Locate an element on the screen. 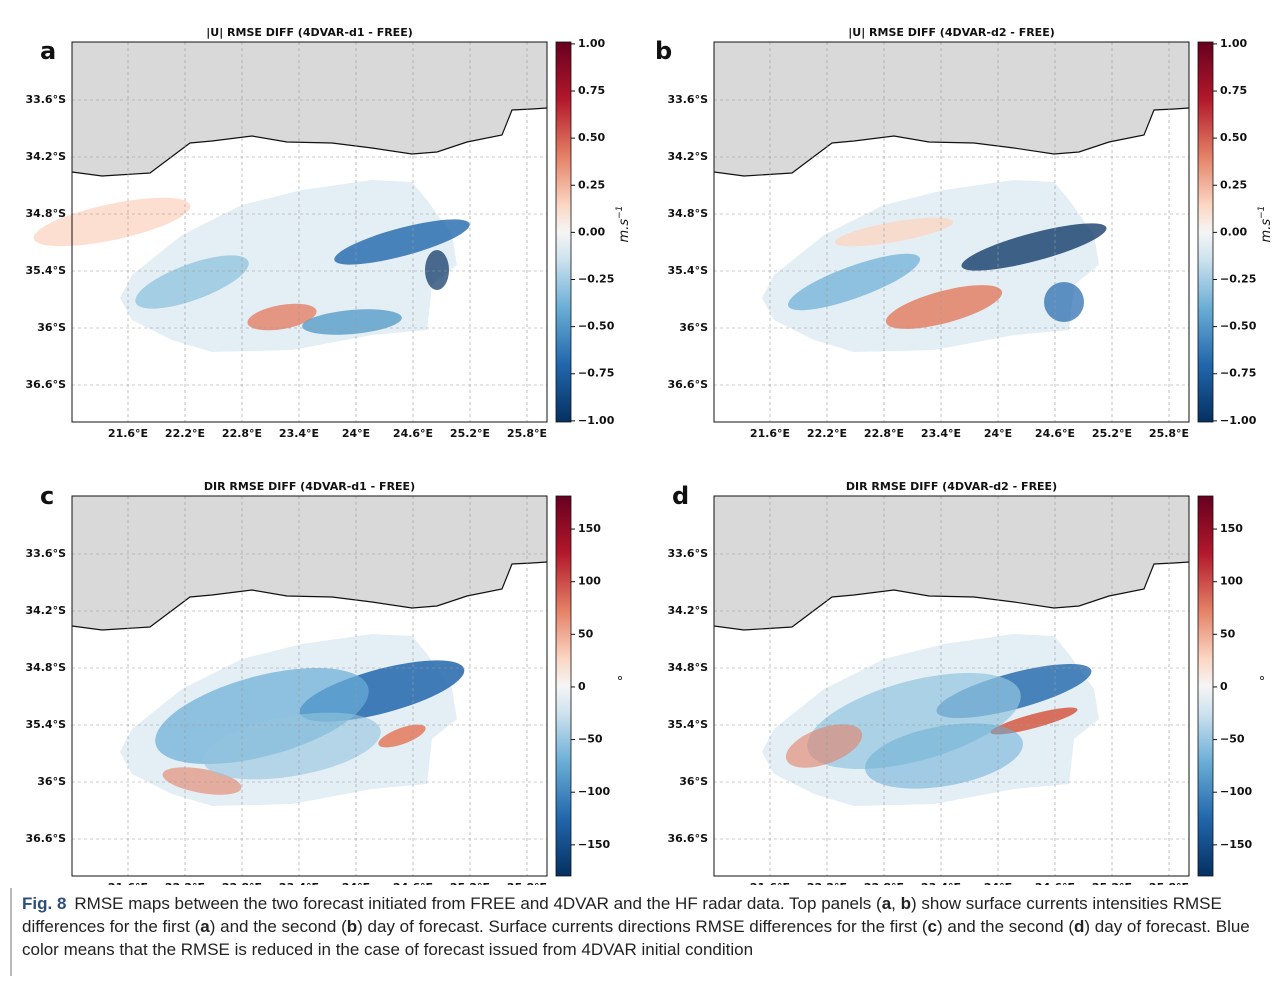 Image resolution: width=1287 pixels, height=985 pixels. colorbar-tick-label: 1.00 is located at coordinates (591, 43).